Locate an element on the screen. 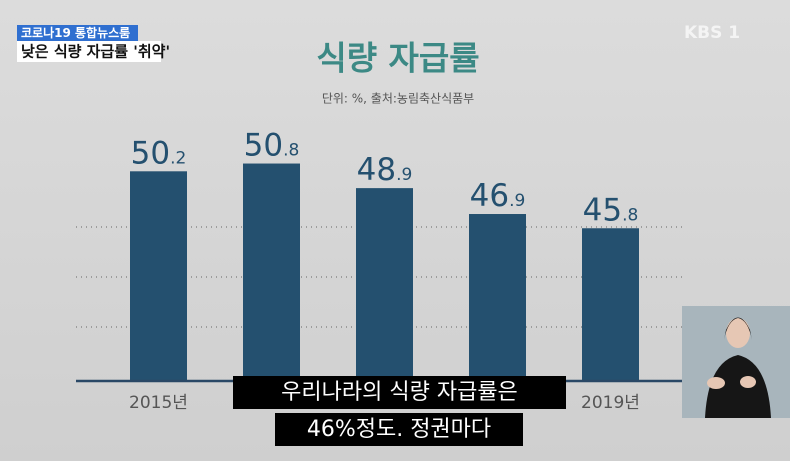 The width and height of the screenshot is (790, 461). program-name: 코로나19 통합뉴스룸 is located at coordinates (75, 32).